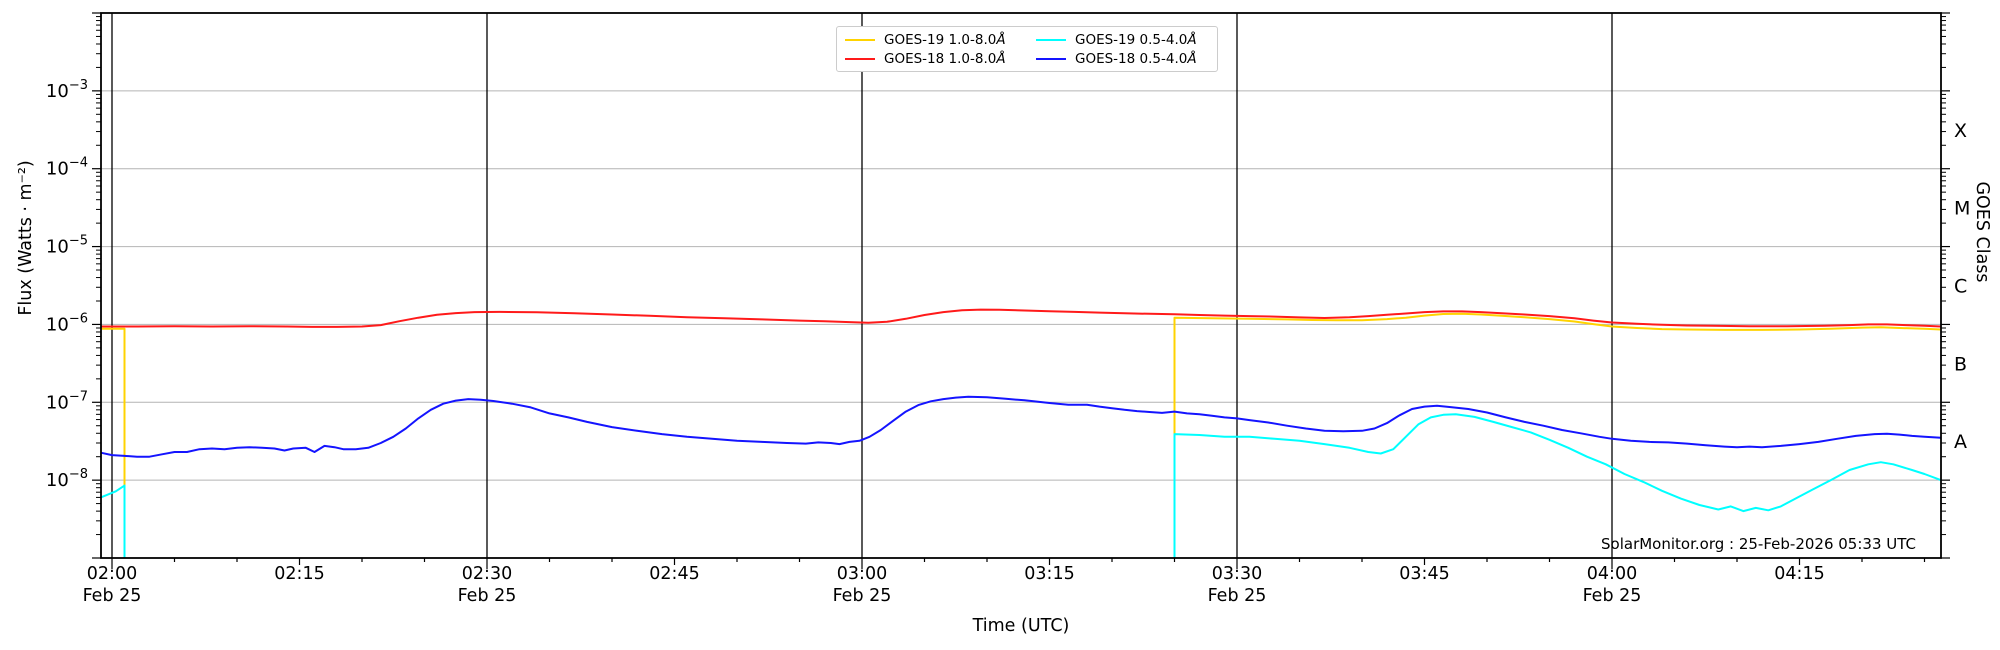 The height and width of the screenshot is (650, 2000). I want to click on legend-item-goes18-long: GOES-18 1.0-8.0Å, so click(931, 58).